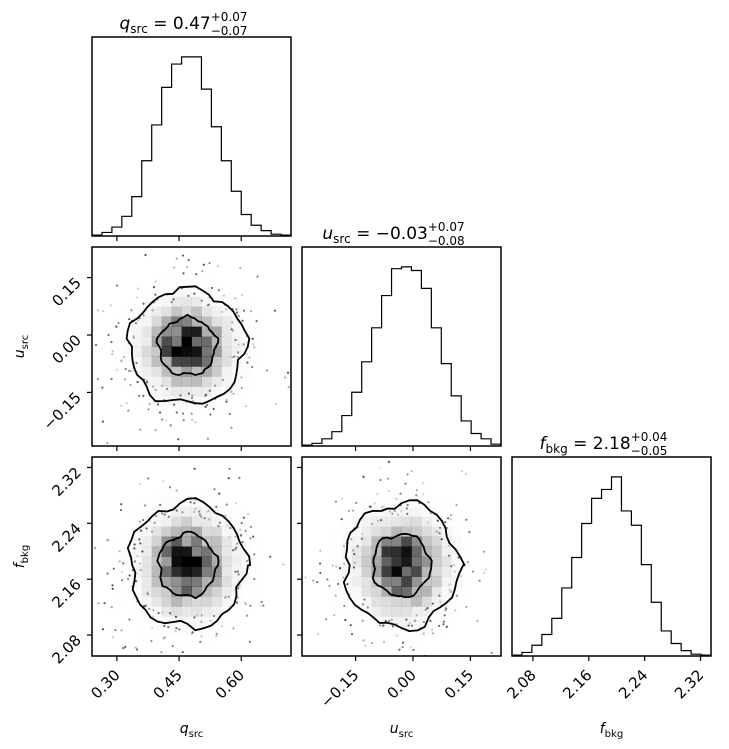 This screenshot has height=749, width=729. I want to click on y-tick-label: 2.08, so click(66, 649).